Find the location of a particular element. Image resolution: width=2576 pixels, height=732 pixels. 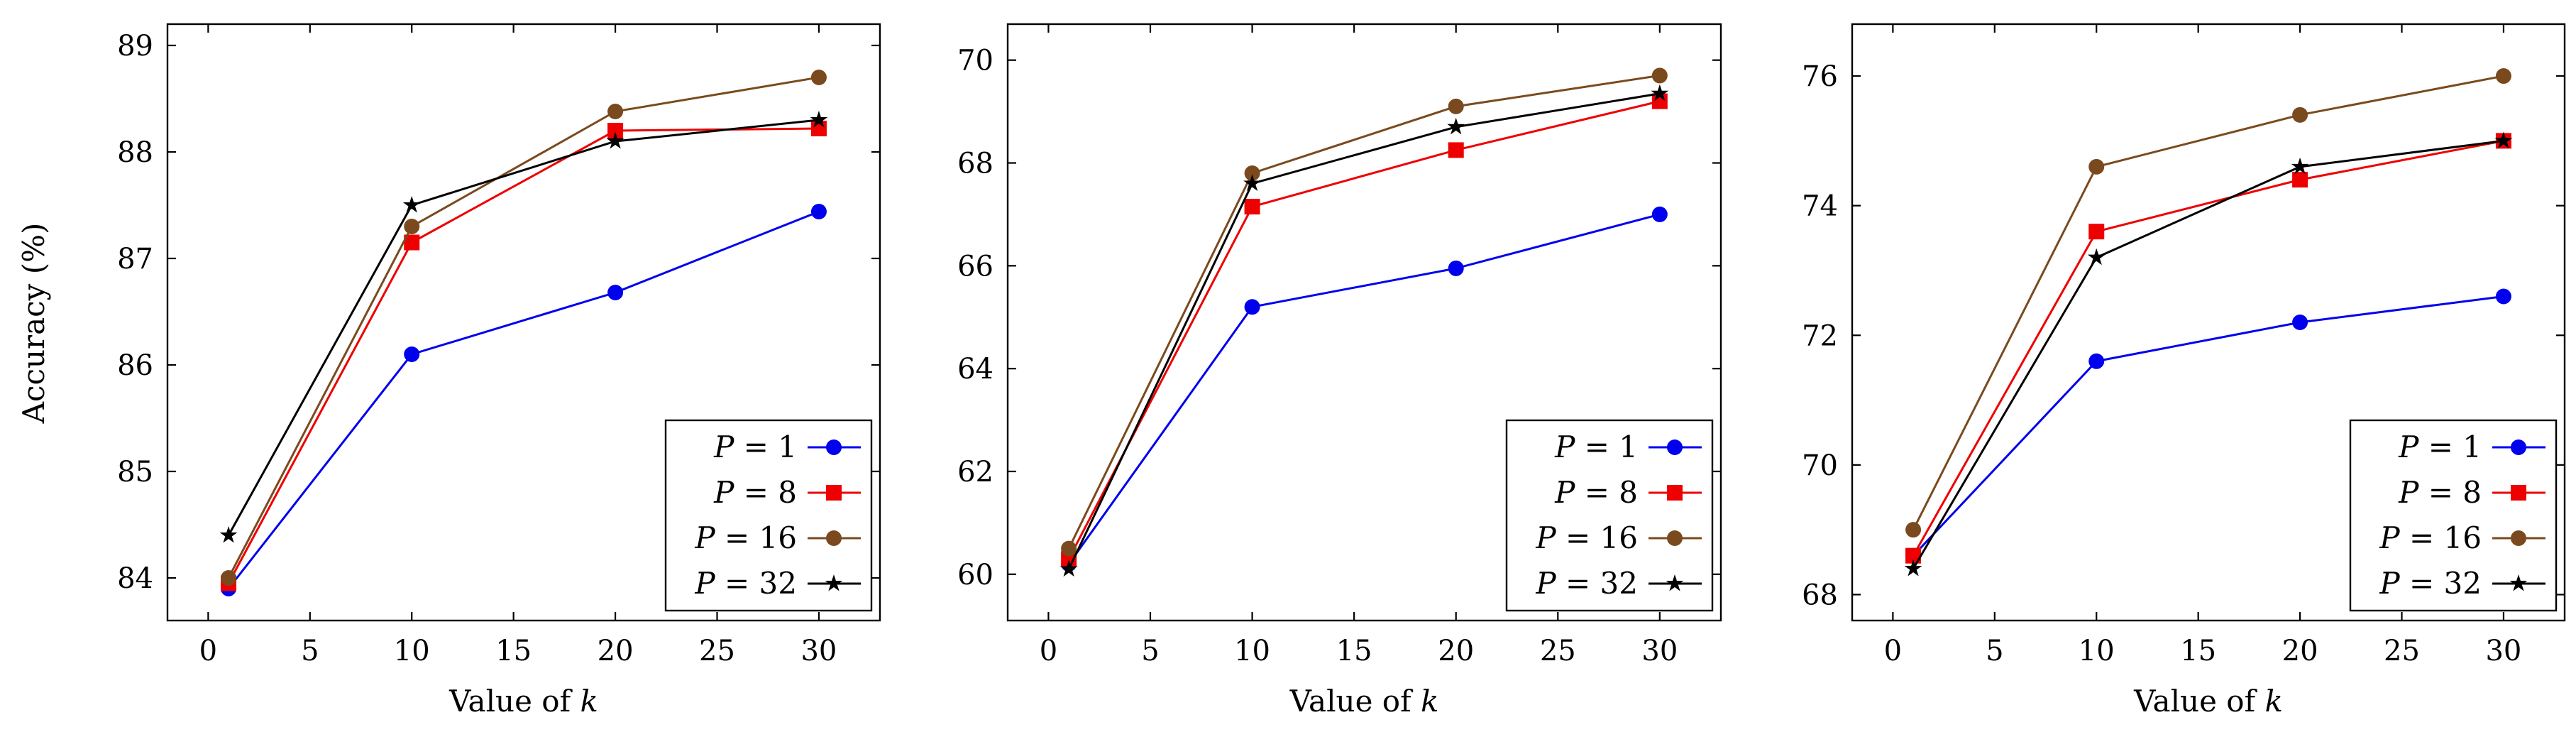

x-tick-label: 10 is located at coordinates (2097, 651).